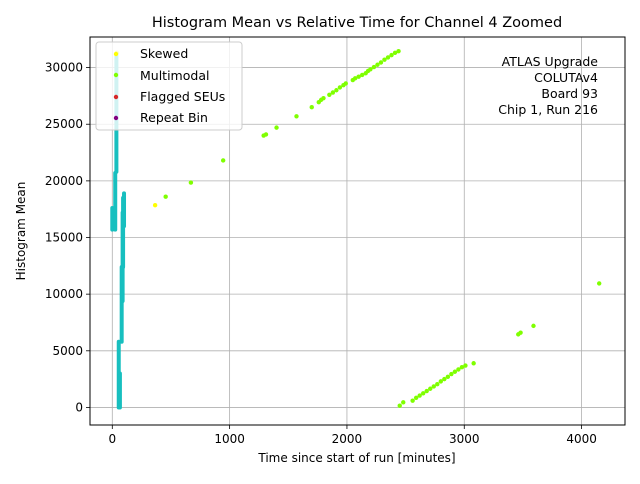 This screenshot has height=484, width=640. Describe the element at coordinates (112, 439) in the screenshot. I see `x-tick-label: 0` at that location.